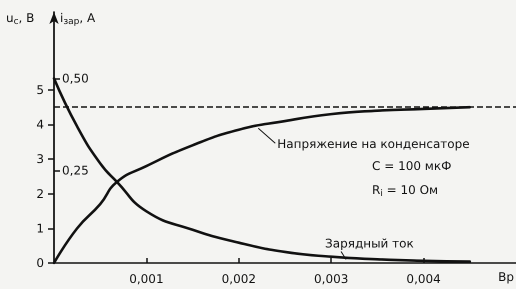  Describe the element at coordinates (146, 279) in the screenshot. I see `x-tick-label: 0,001` at that location.